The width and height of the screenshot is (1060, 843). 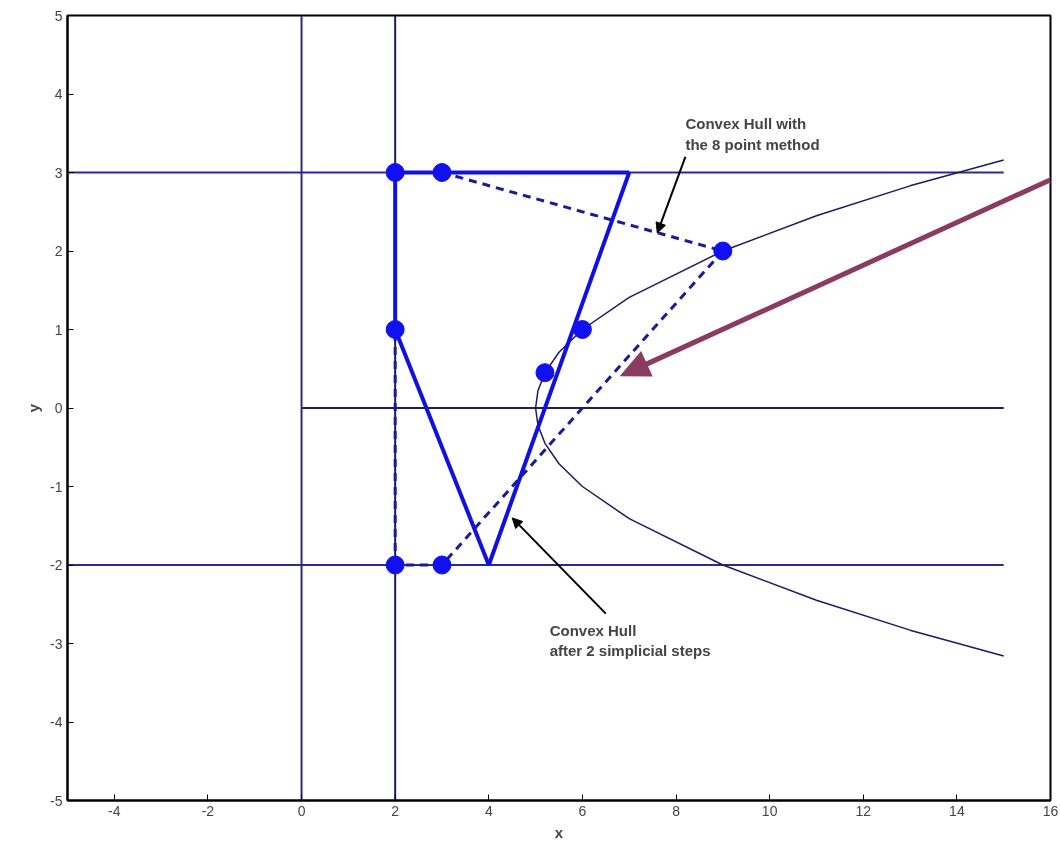 I want to click on x-tick-label: 4, so click(x=488, y=810).